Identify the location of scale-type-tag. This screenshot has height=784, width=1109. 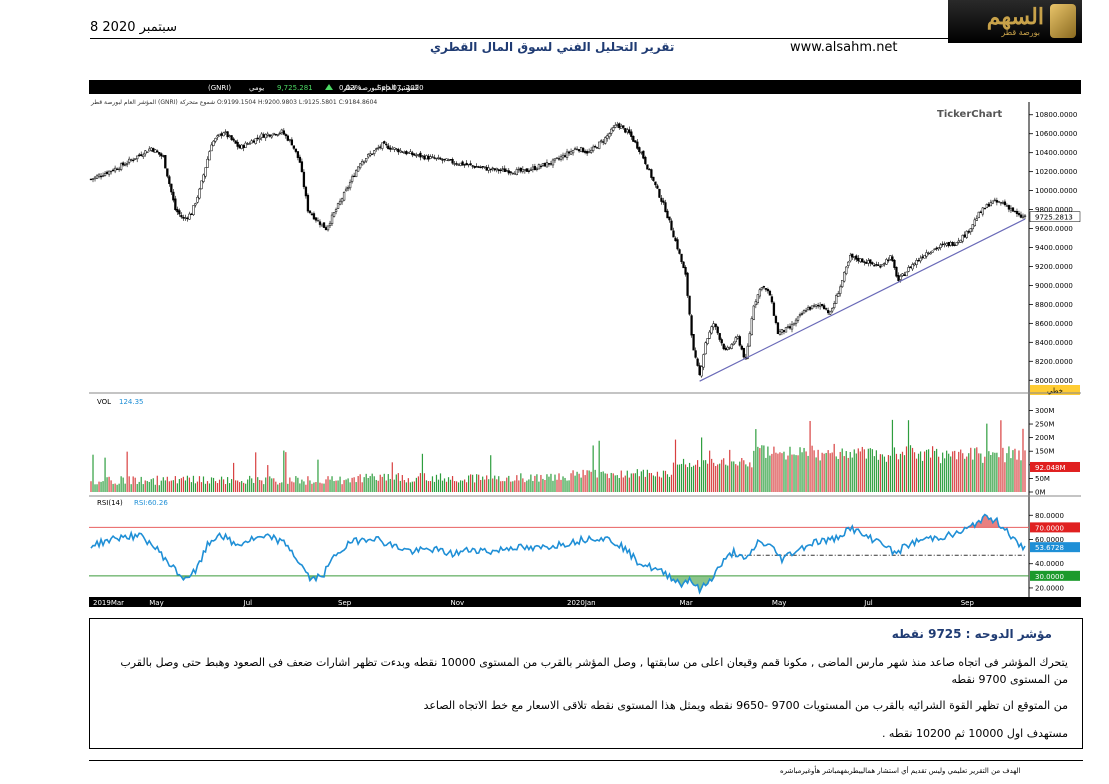
(1055, 390).